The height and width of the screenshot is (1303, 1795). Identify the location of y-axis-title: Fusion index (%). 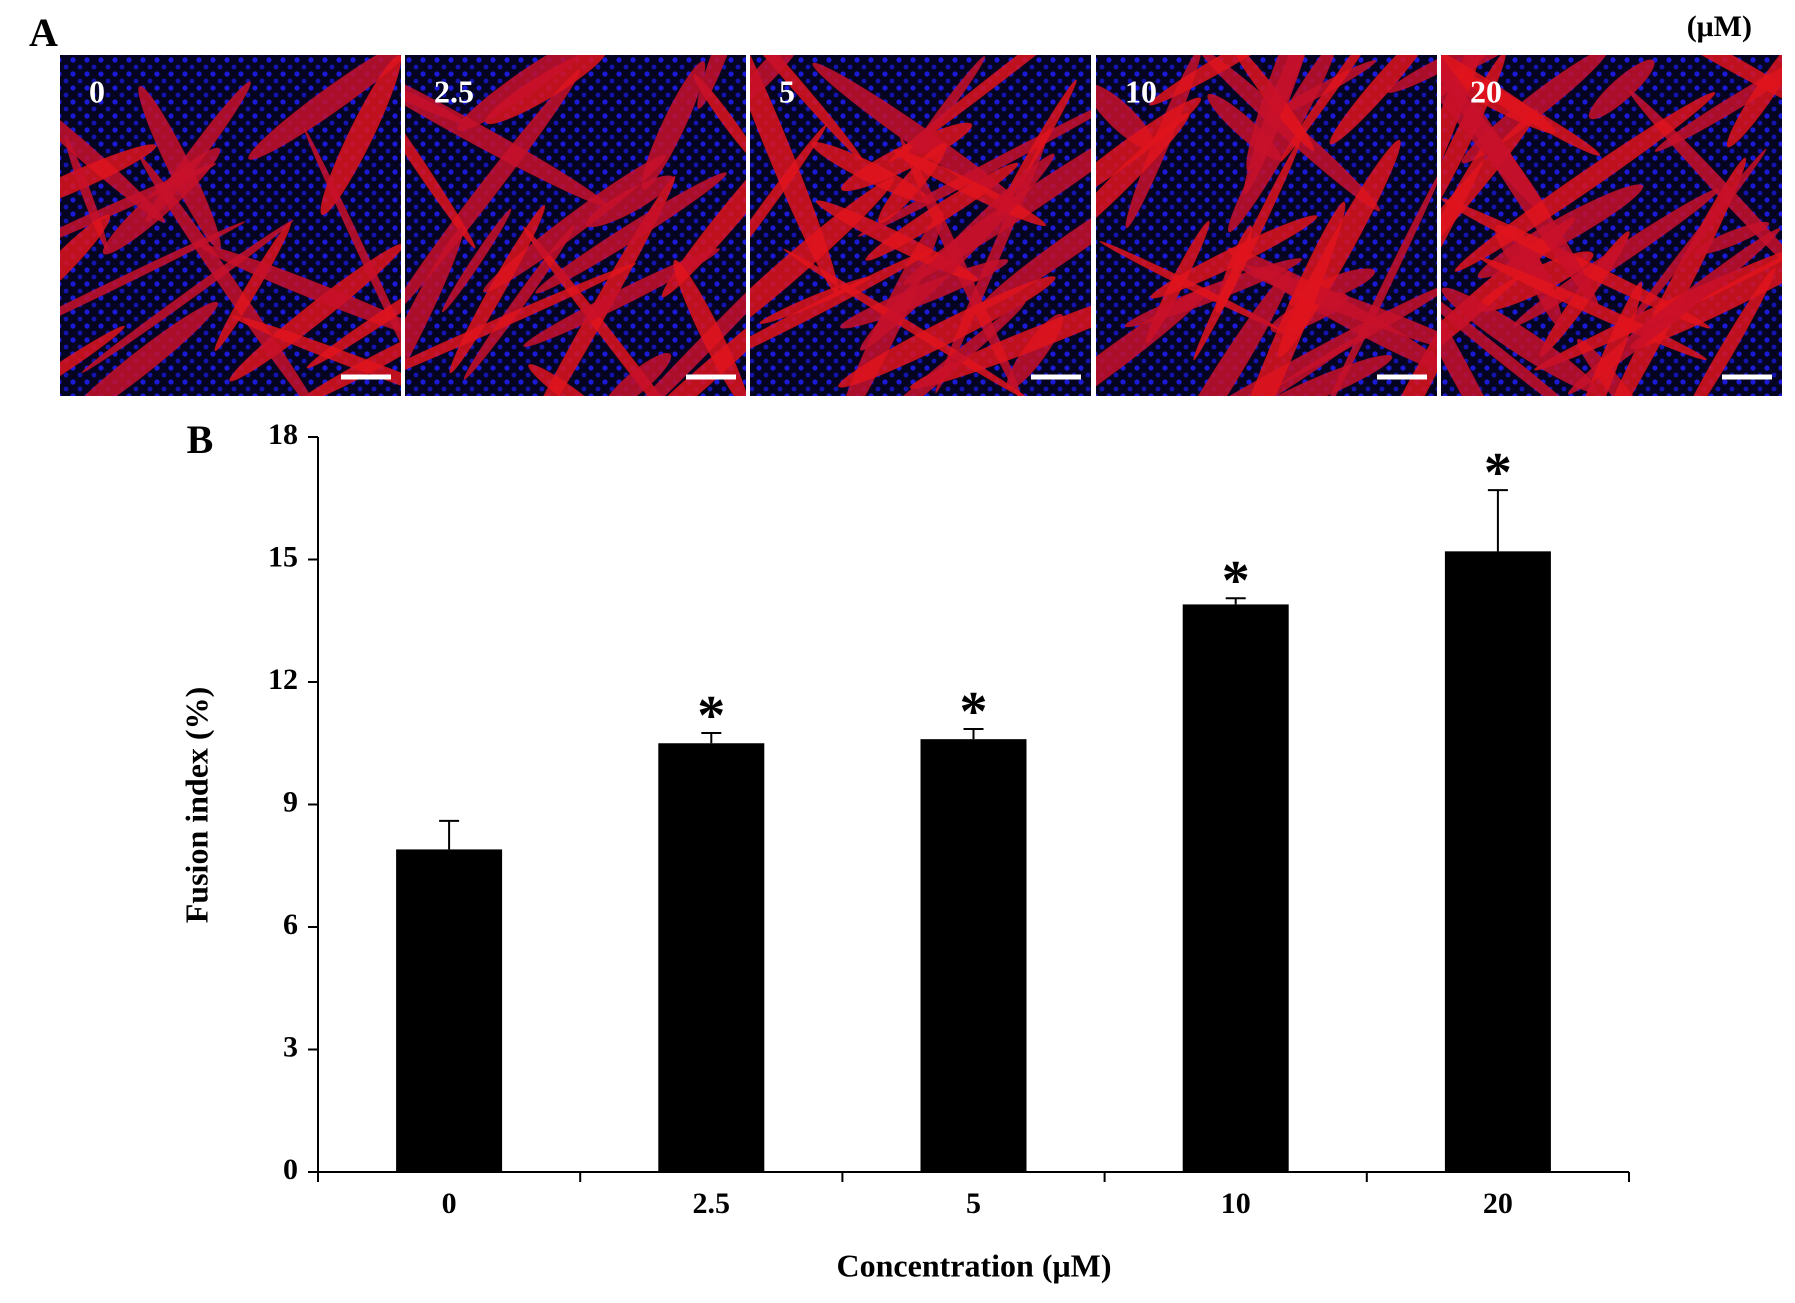
(196, 805).